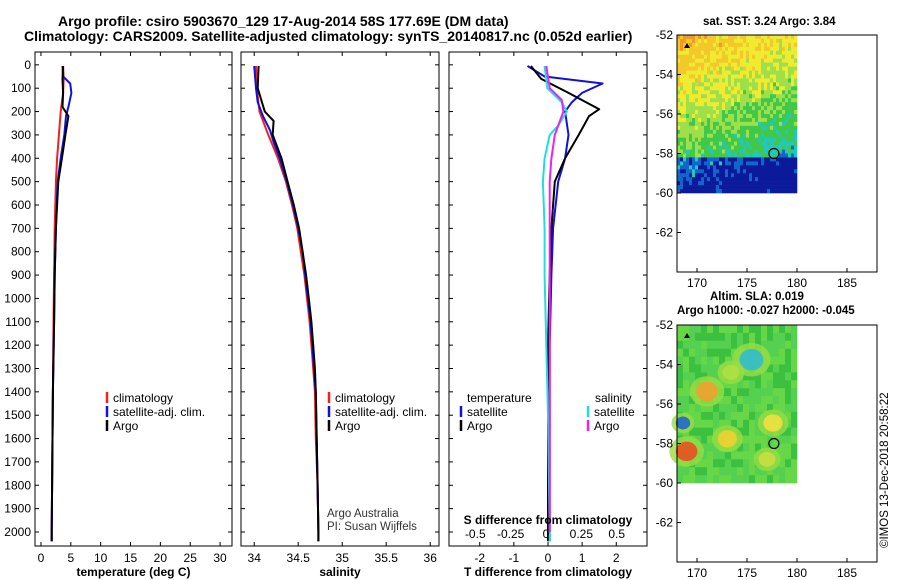 Image resolution: width=900 pixels, height=580 pixels. What do you see at coordinates (17, 509) in the screenshot?
I see `depth-tick-label: 1900` at bounding box center [17, 509].